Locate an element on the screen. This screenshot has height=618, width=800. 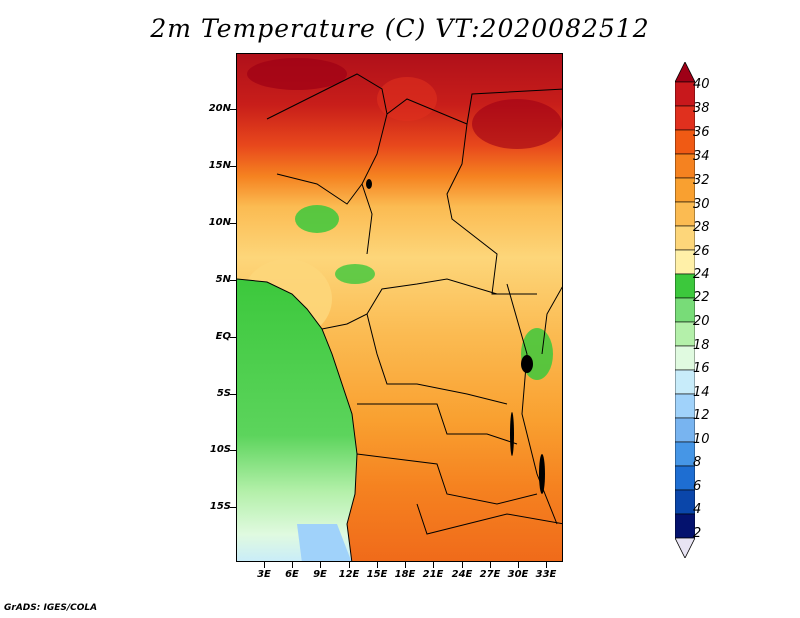
colorbar-label: 38 is located at coordinates (701, 108).